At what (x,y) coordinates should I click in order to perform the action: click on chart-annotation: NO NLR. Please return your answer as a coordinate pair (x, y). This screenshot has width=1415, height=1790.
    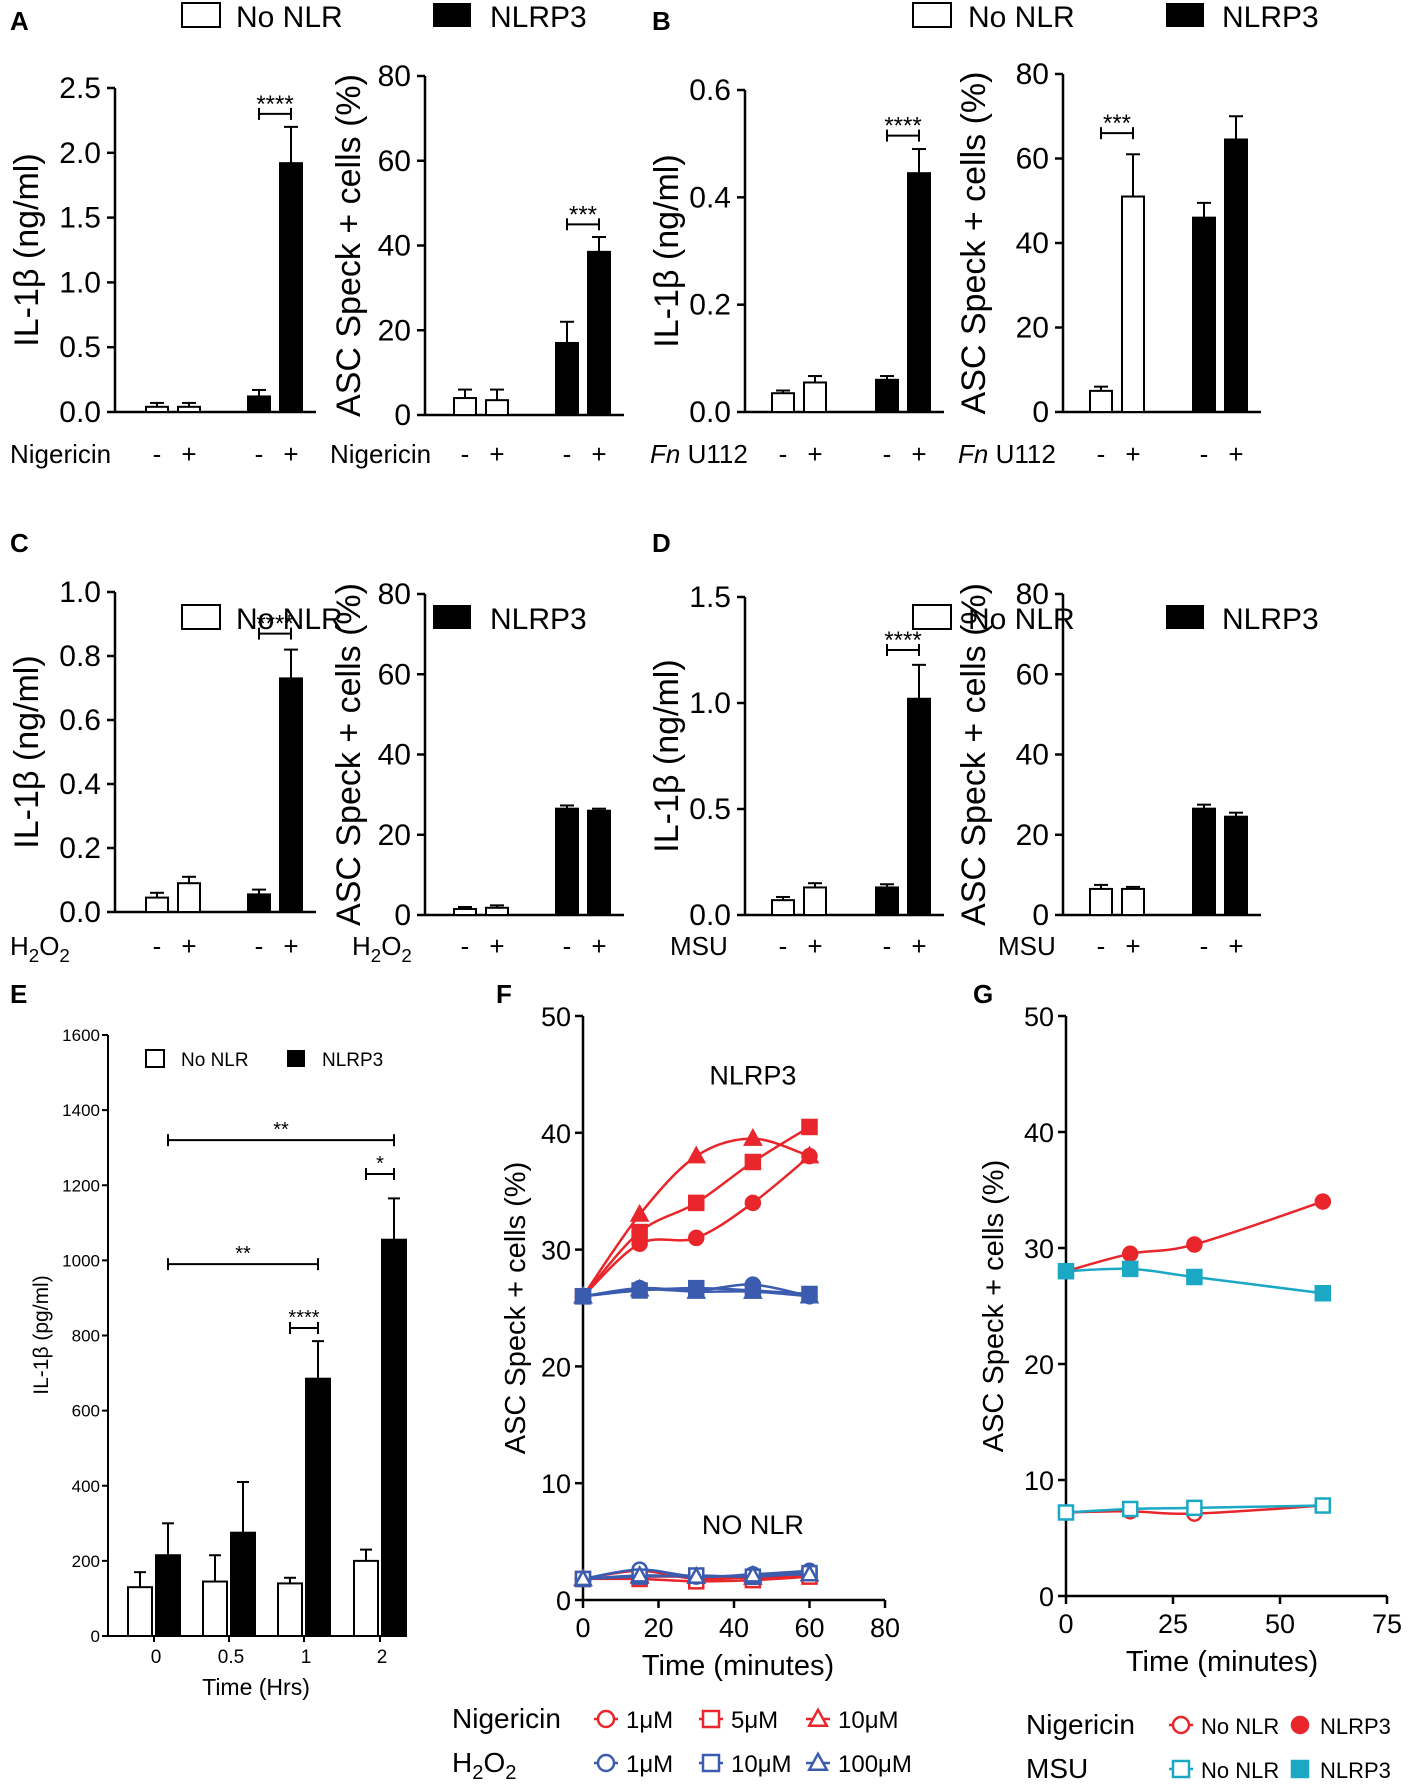
    Looking at the image, I should click on (753, 1525).